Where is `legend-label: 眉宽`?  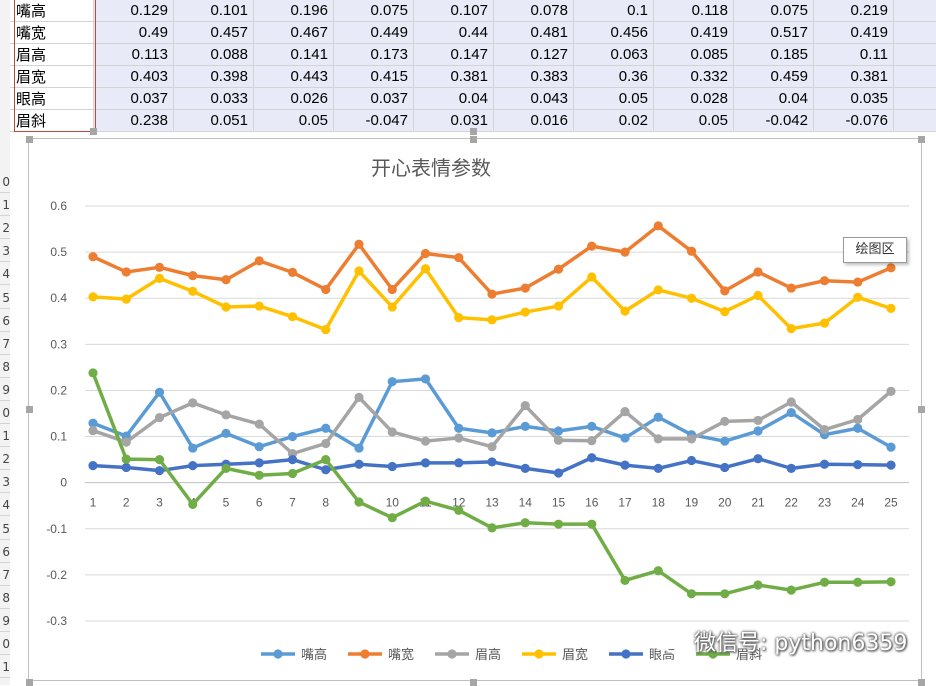 legend-label: 眉宽 is located at coordinates (575, 655).